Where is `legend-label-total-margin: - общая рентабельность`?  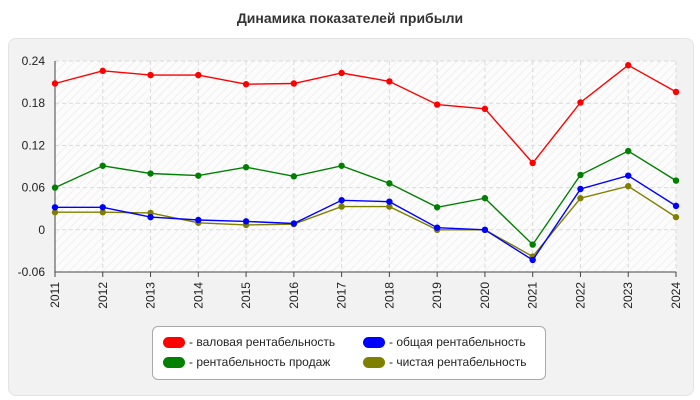 legend-label-total-margin: - общая рентабельность is located at coordinates (457, 342).